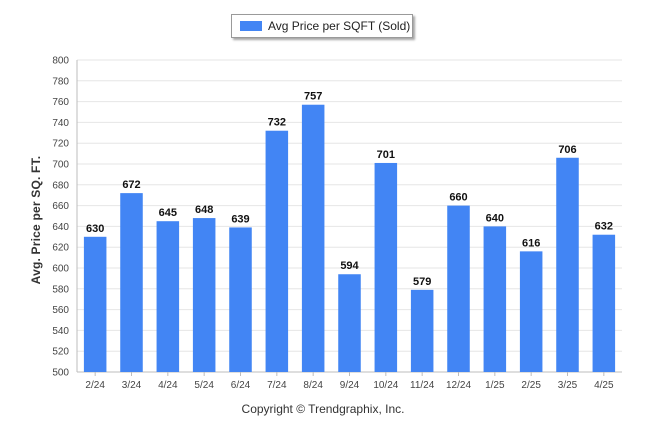  Describe the element at coordinates (132, 385) in the screenshot. I see `x-tick-label: 3/24` at that location.